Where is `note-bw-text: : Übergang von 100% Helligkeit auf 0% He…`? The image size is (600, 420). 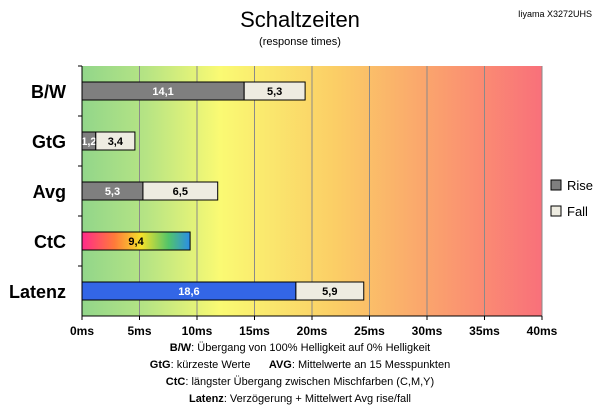
note-bw-text: : Übergang von 100% Helligkeit auf 0% He… is located at coordinates (311, 348).